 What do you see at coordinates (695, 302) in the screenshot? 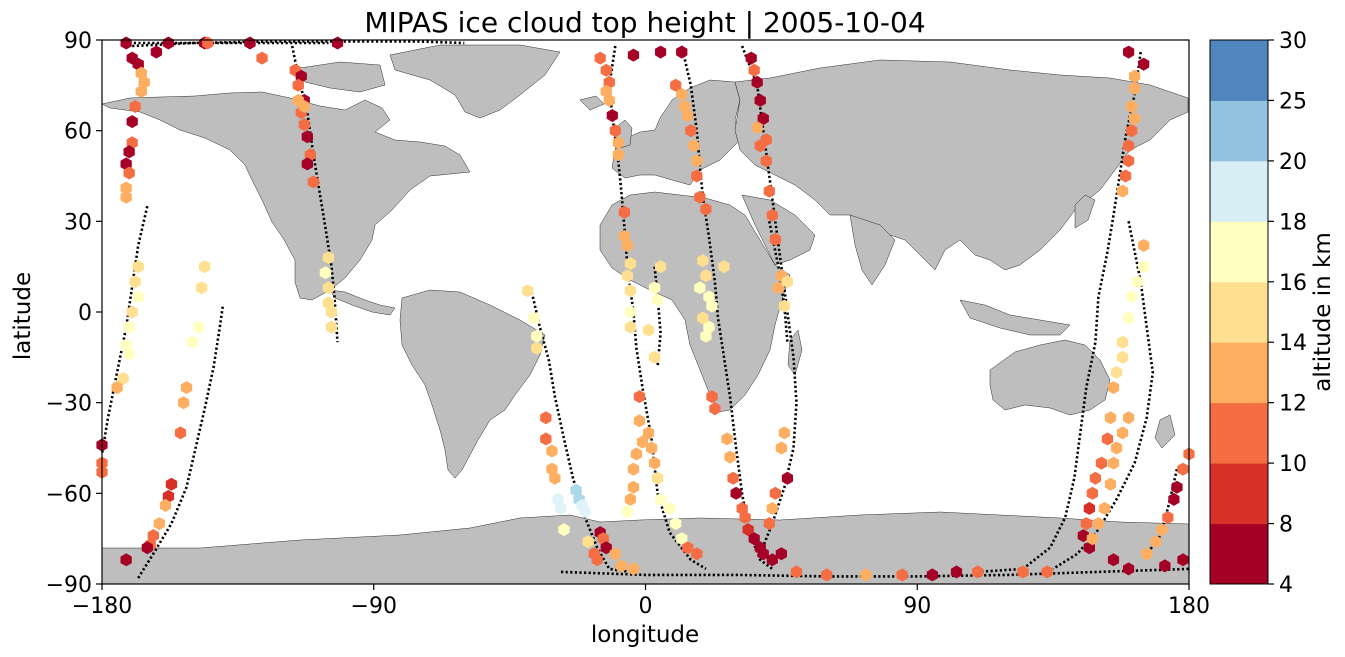
I see `land-africa` at bounding box center [695, 302].